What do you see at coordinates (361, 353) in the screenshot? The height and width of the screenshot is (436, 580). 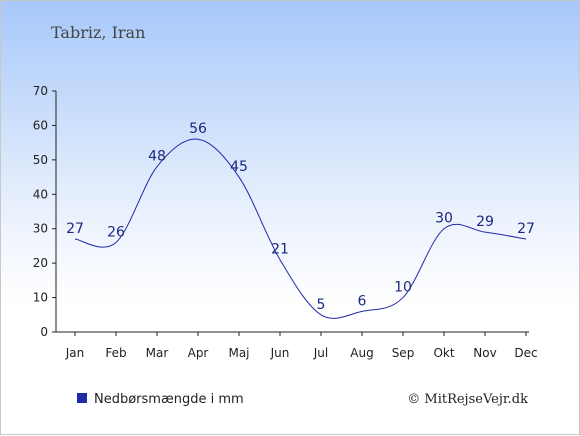 I see `x-tick-label: Aug` at bounding box center [361, 353].